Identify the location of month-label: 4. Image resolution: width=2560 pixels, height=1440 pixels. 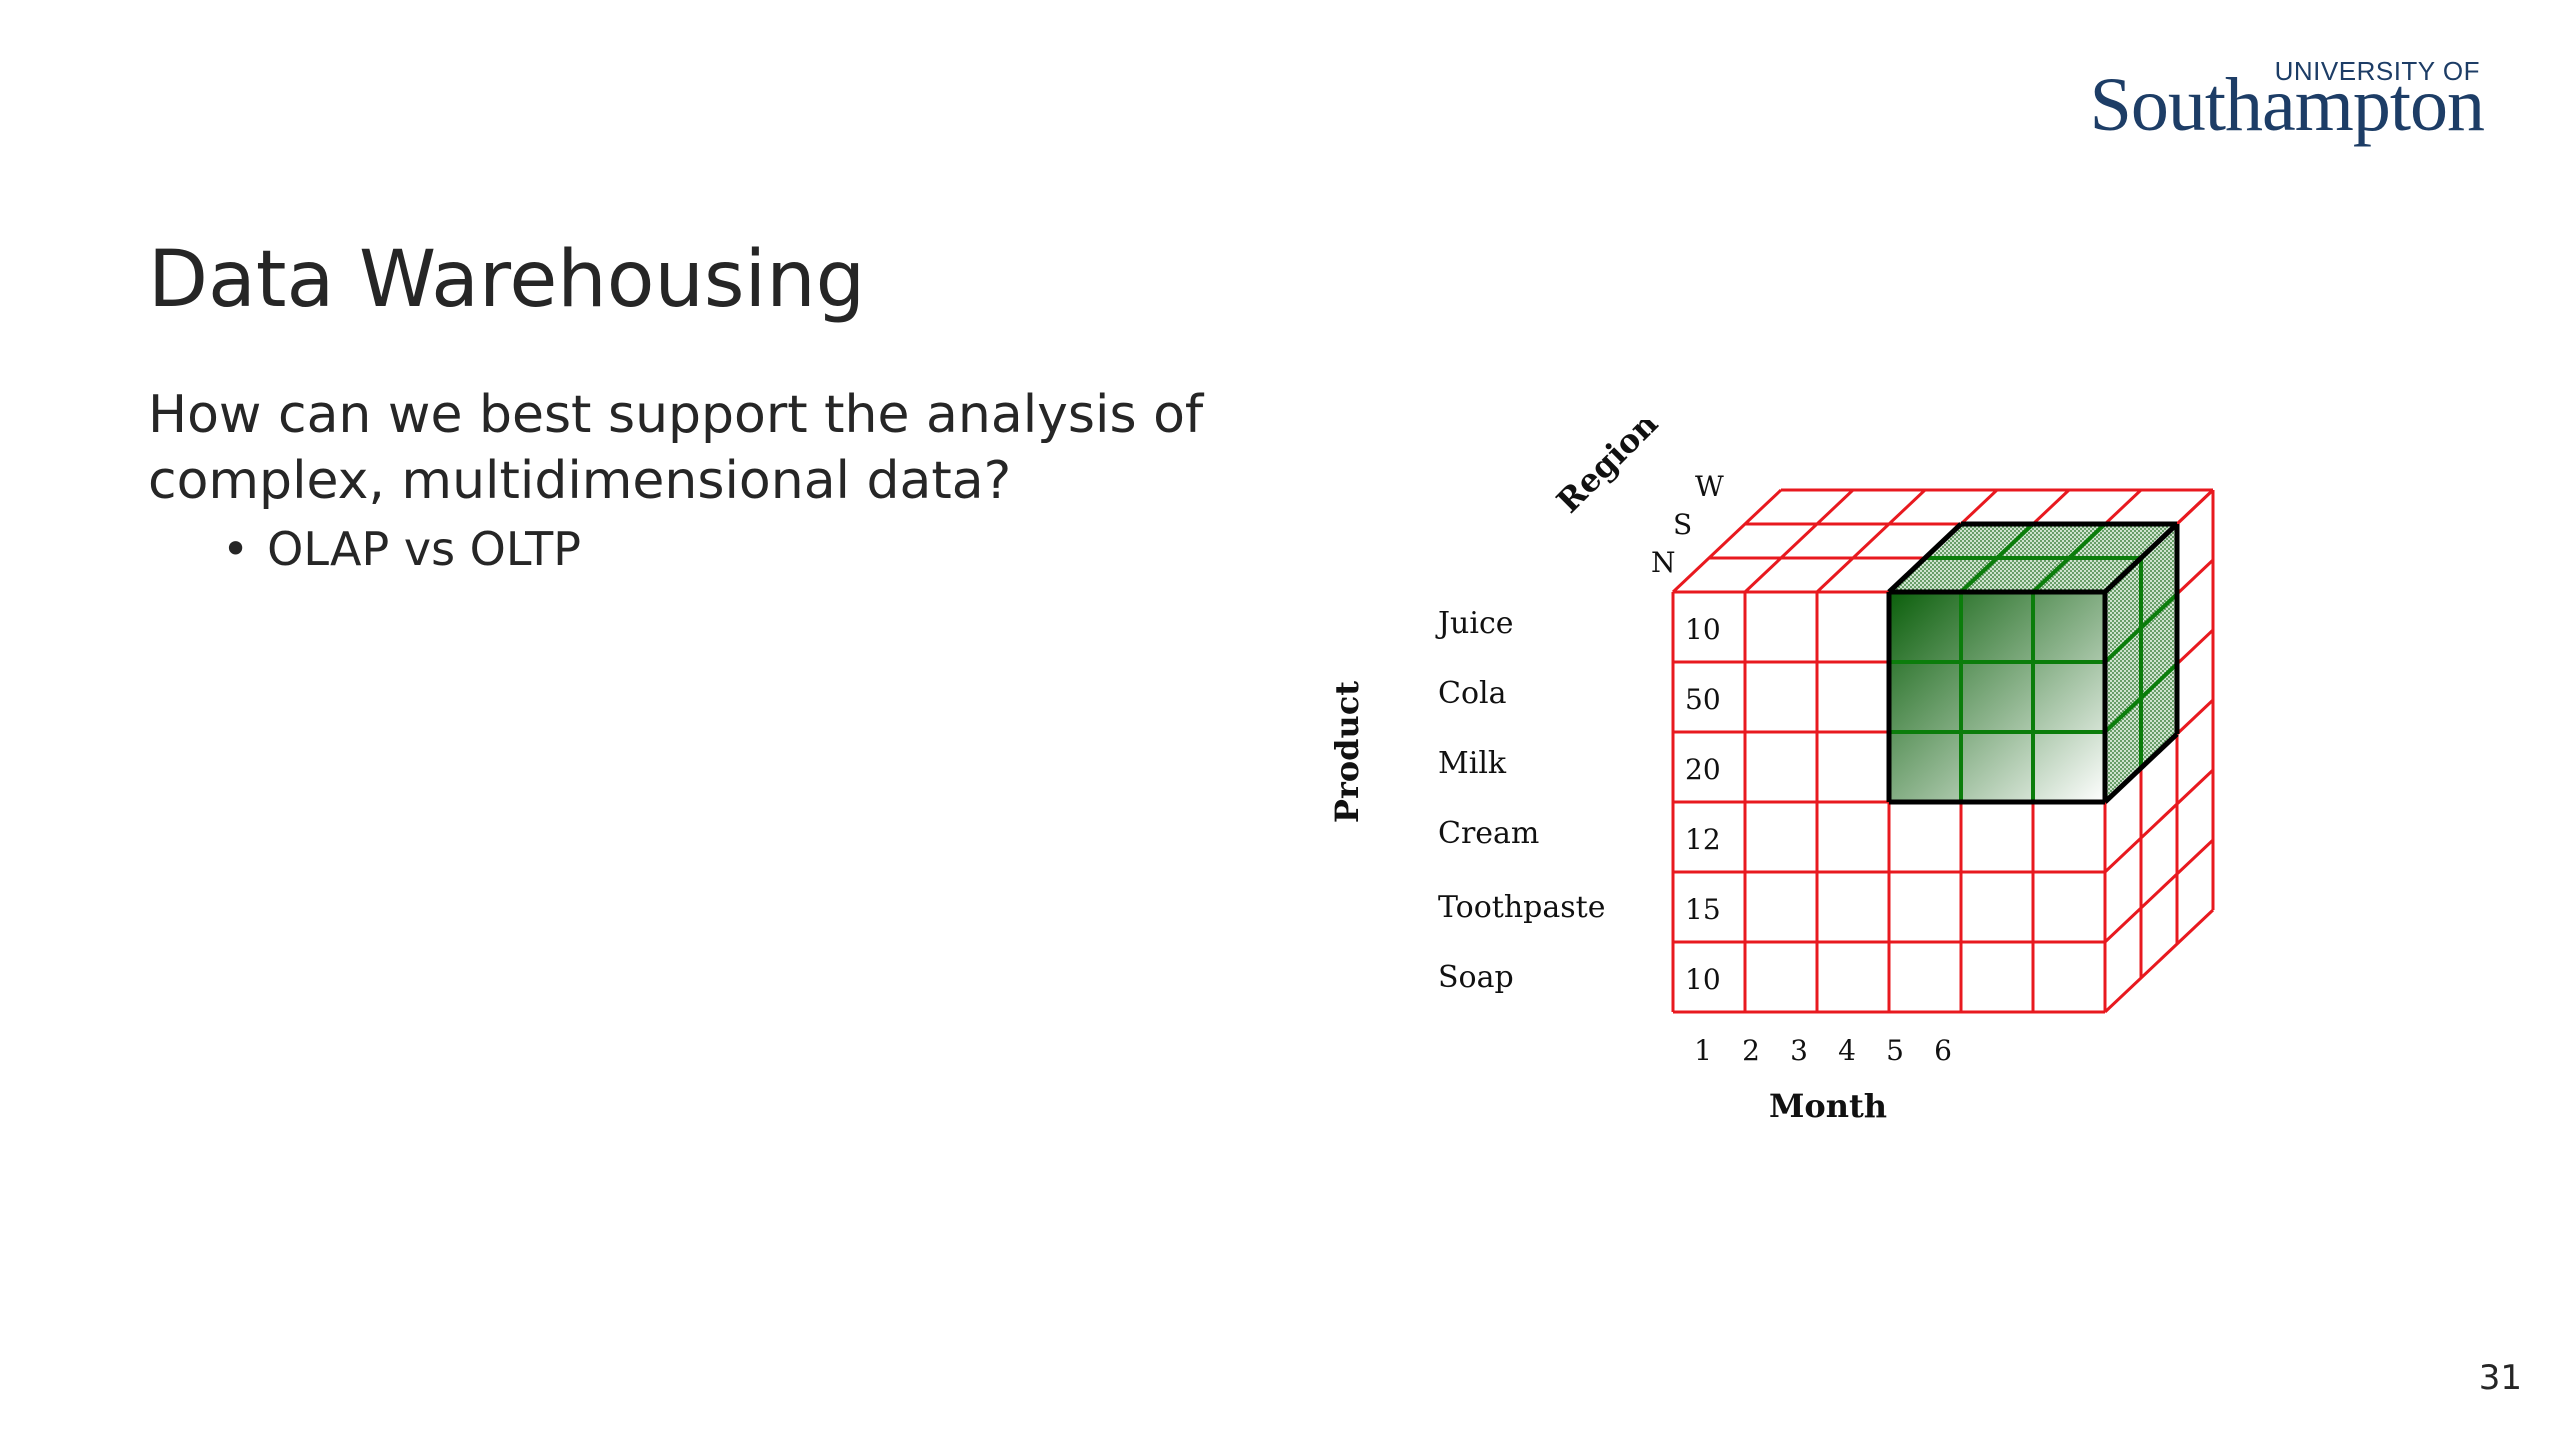
(1847, 1050).